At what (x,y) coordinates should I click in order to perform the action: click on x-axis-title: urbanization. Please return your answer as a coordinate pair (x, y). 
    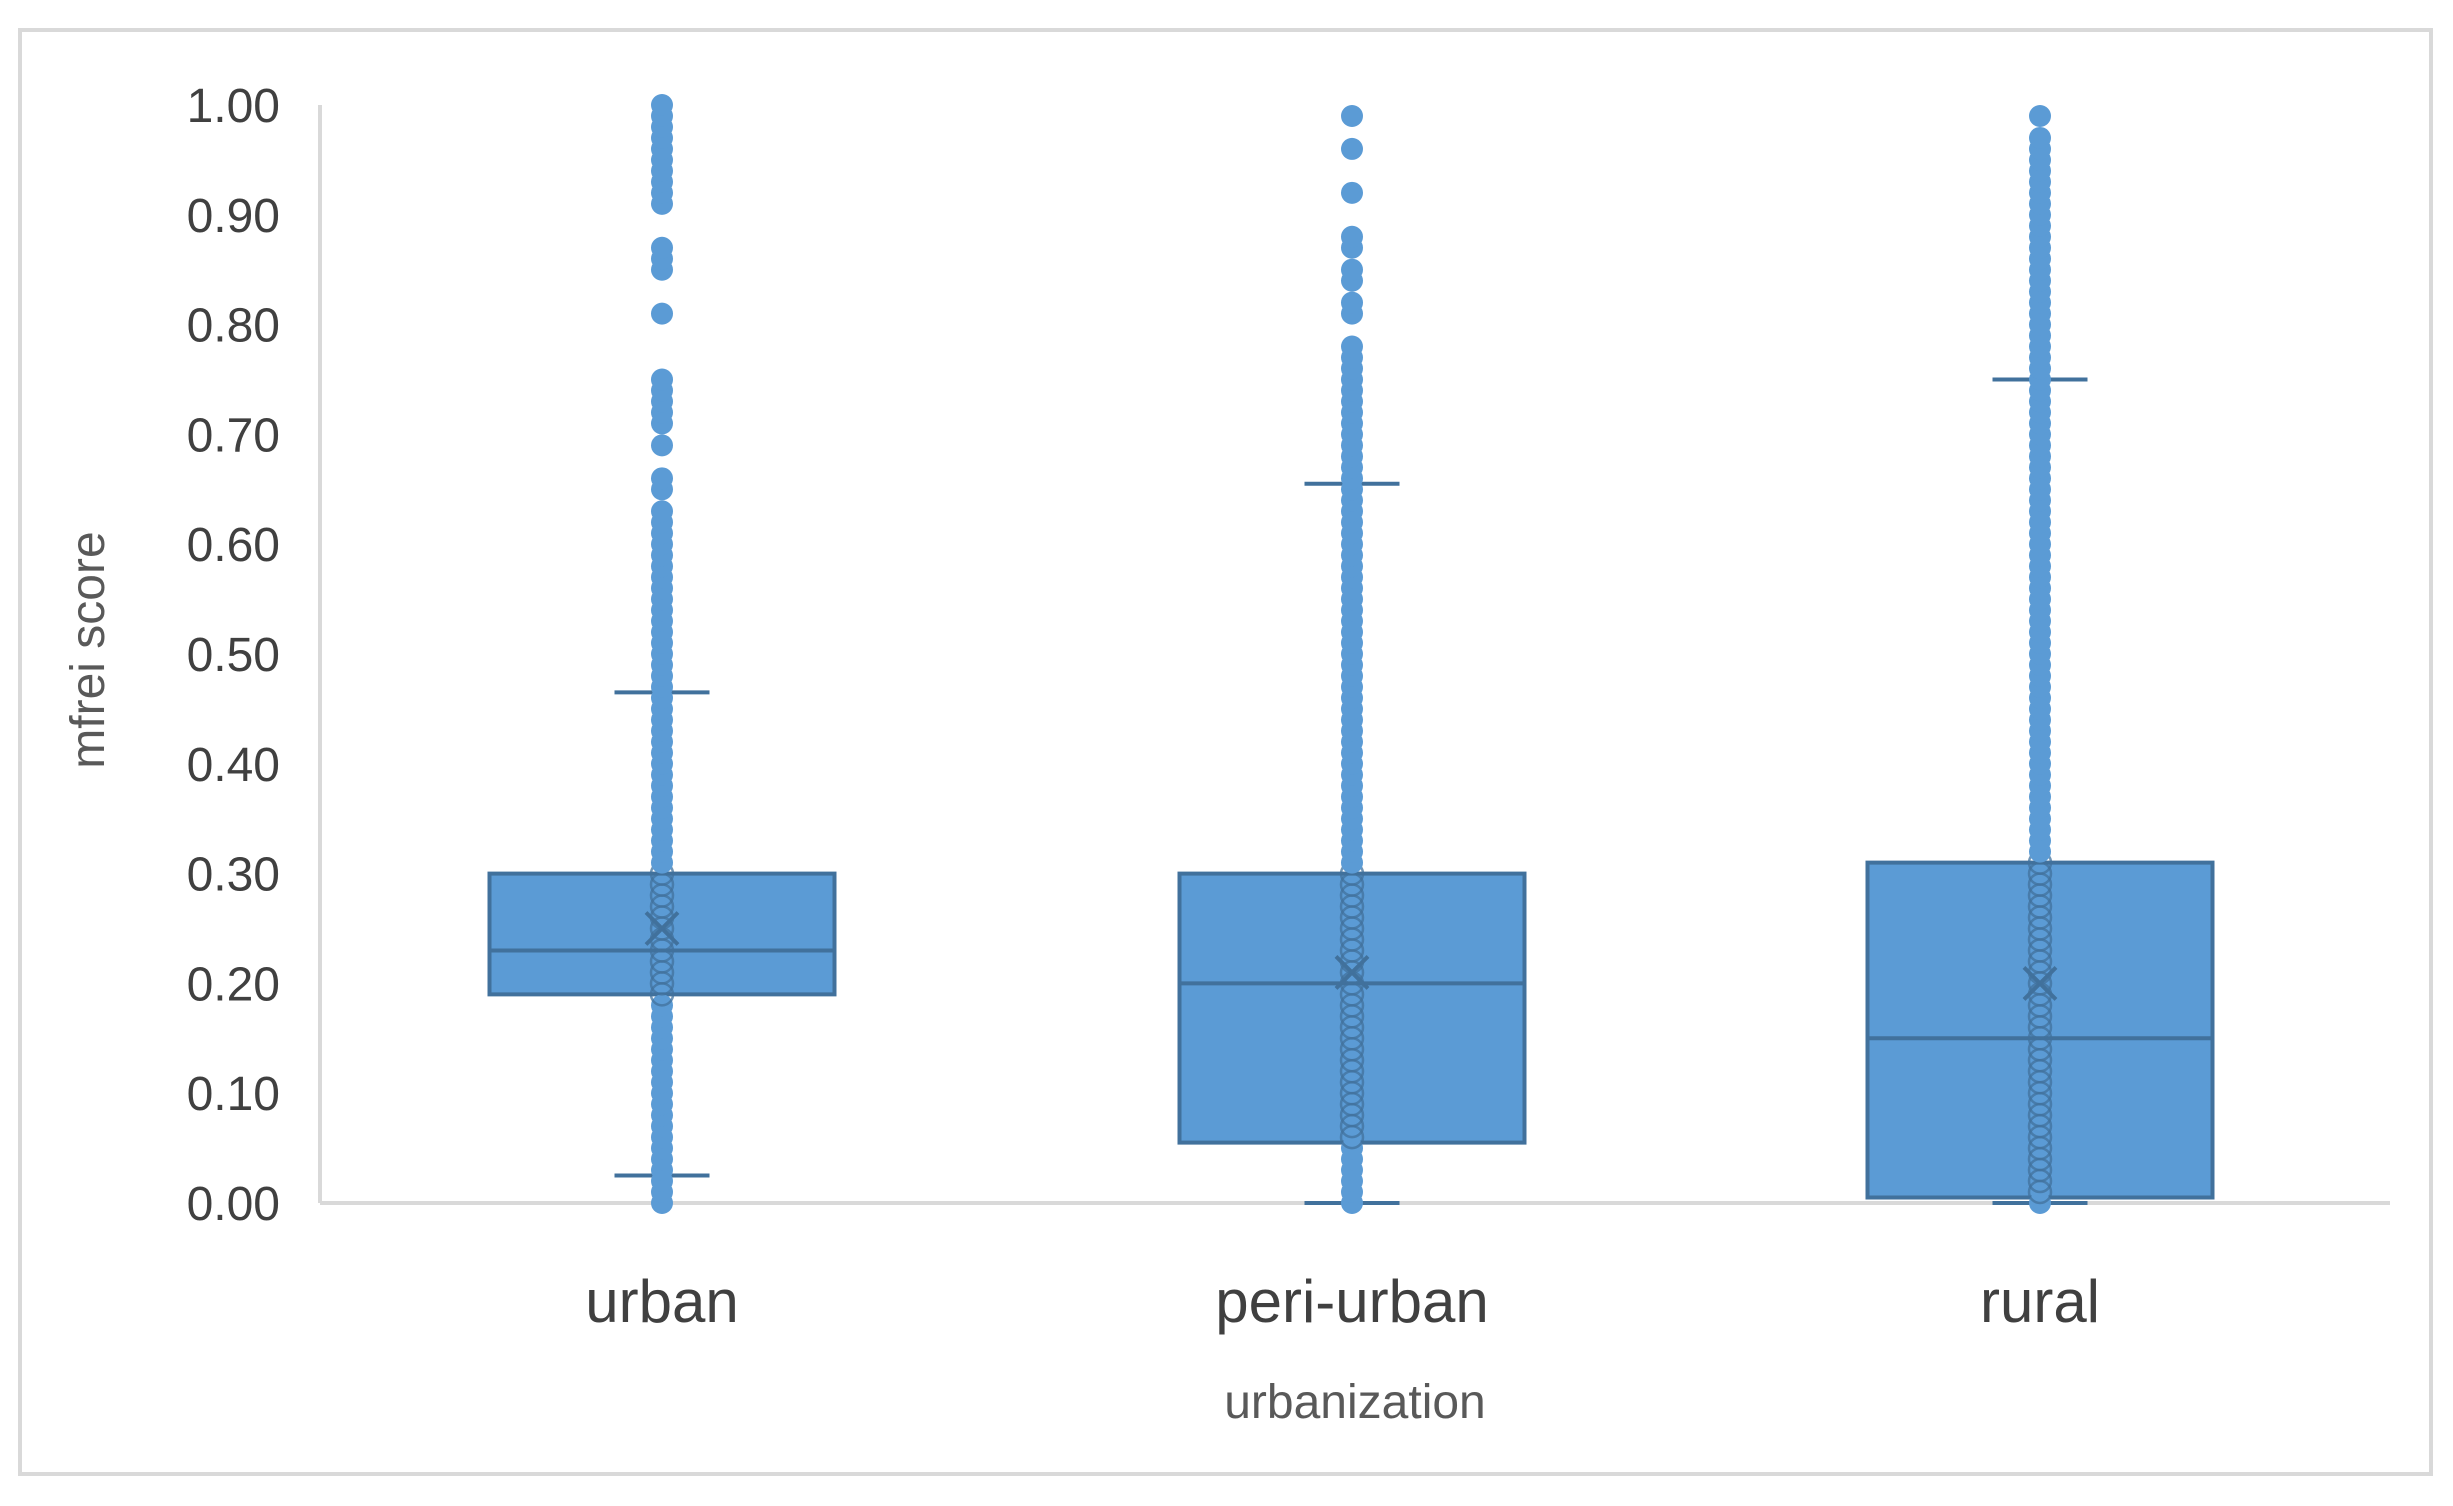
    Looking at the image, I should click on (1355, 1402).